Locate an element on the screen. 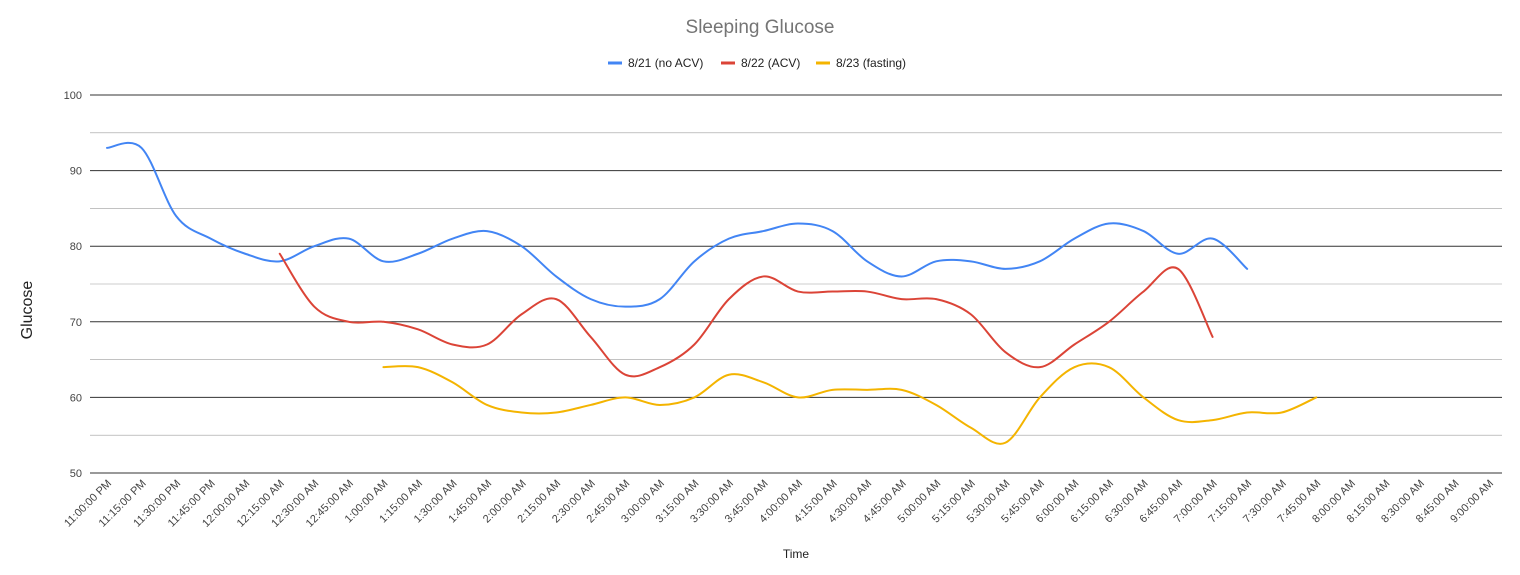  y-tick-label: 100 is located at coordinates (73, 96).